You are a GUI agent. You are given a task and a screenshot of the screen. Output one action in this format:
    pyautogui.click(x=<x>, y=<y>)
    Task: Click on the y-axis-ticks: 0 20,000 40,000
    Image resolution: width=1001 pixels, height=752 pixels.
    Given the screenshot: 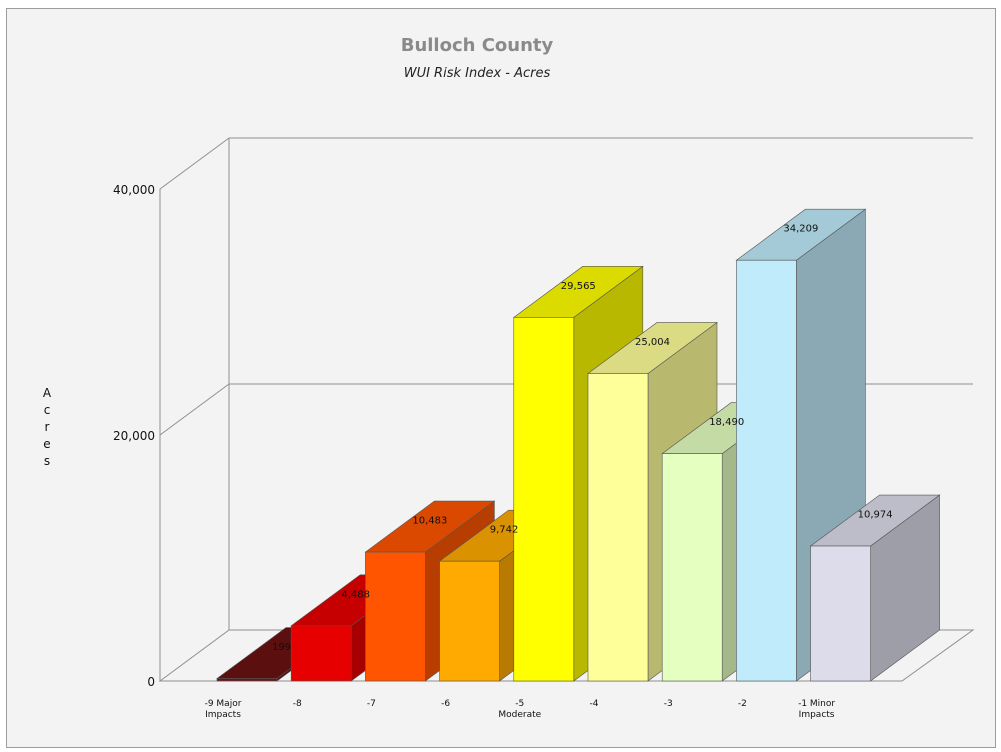 What is the action you would take?
    pyautogui.click(x=134, y=436)
    